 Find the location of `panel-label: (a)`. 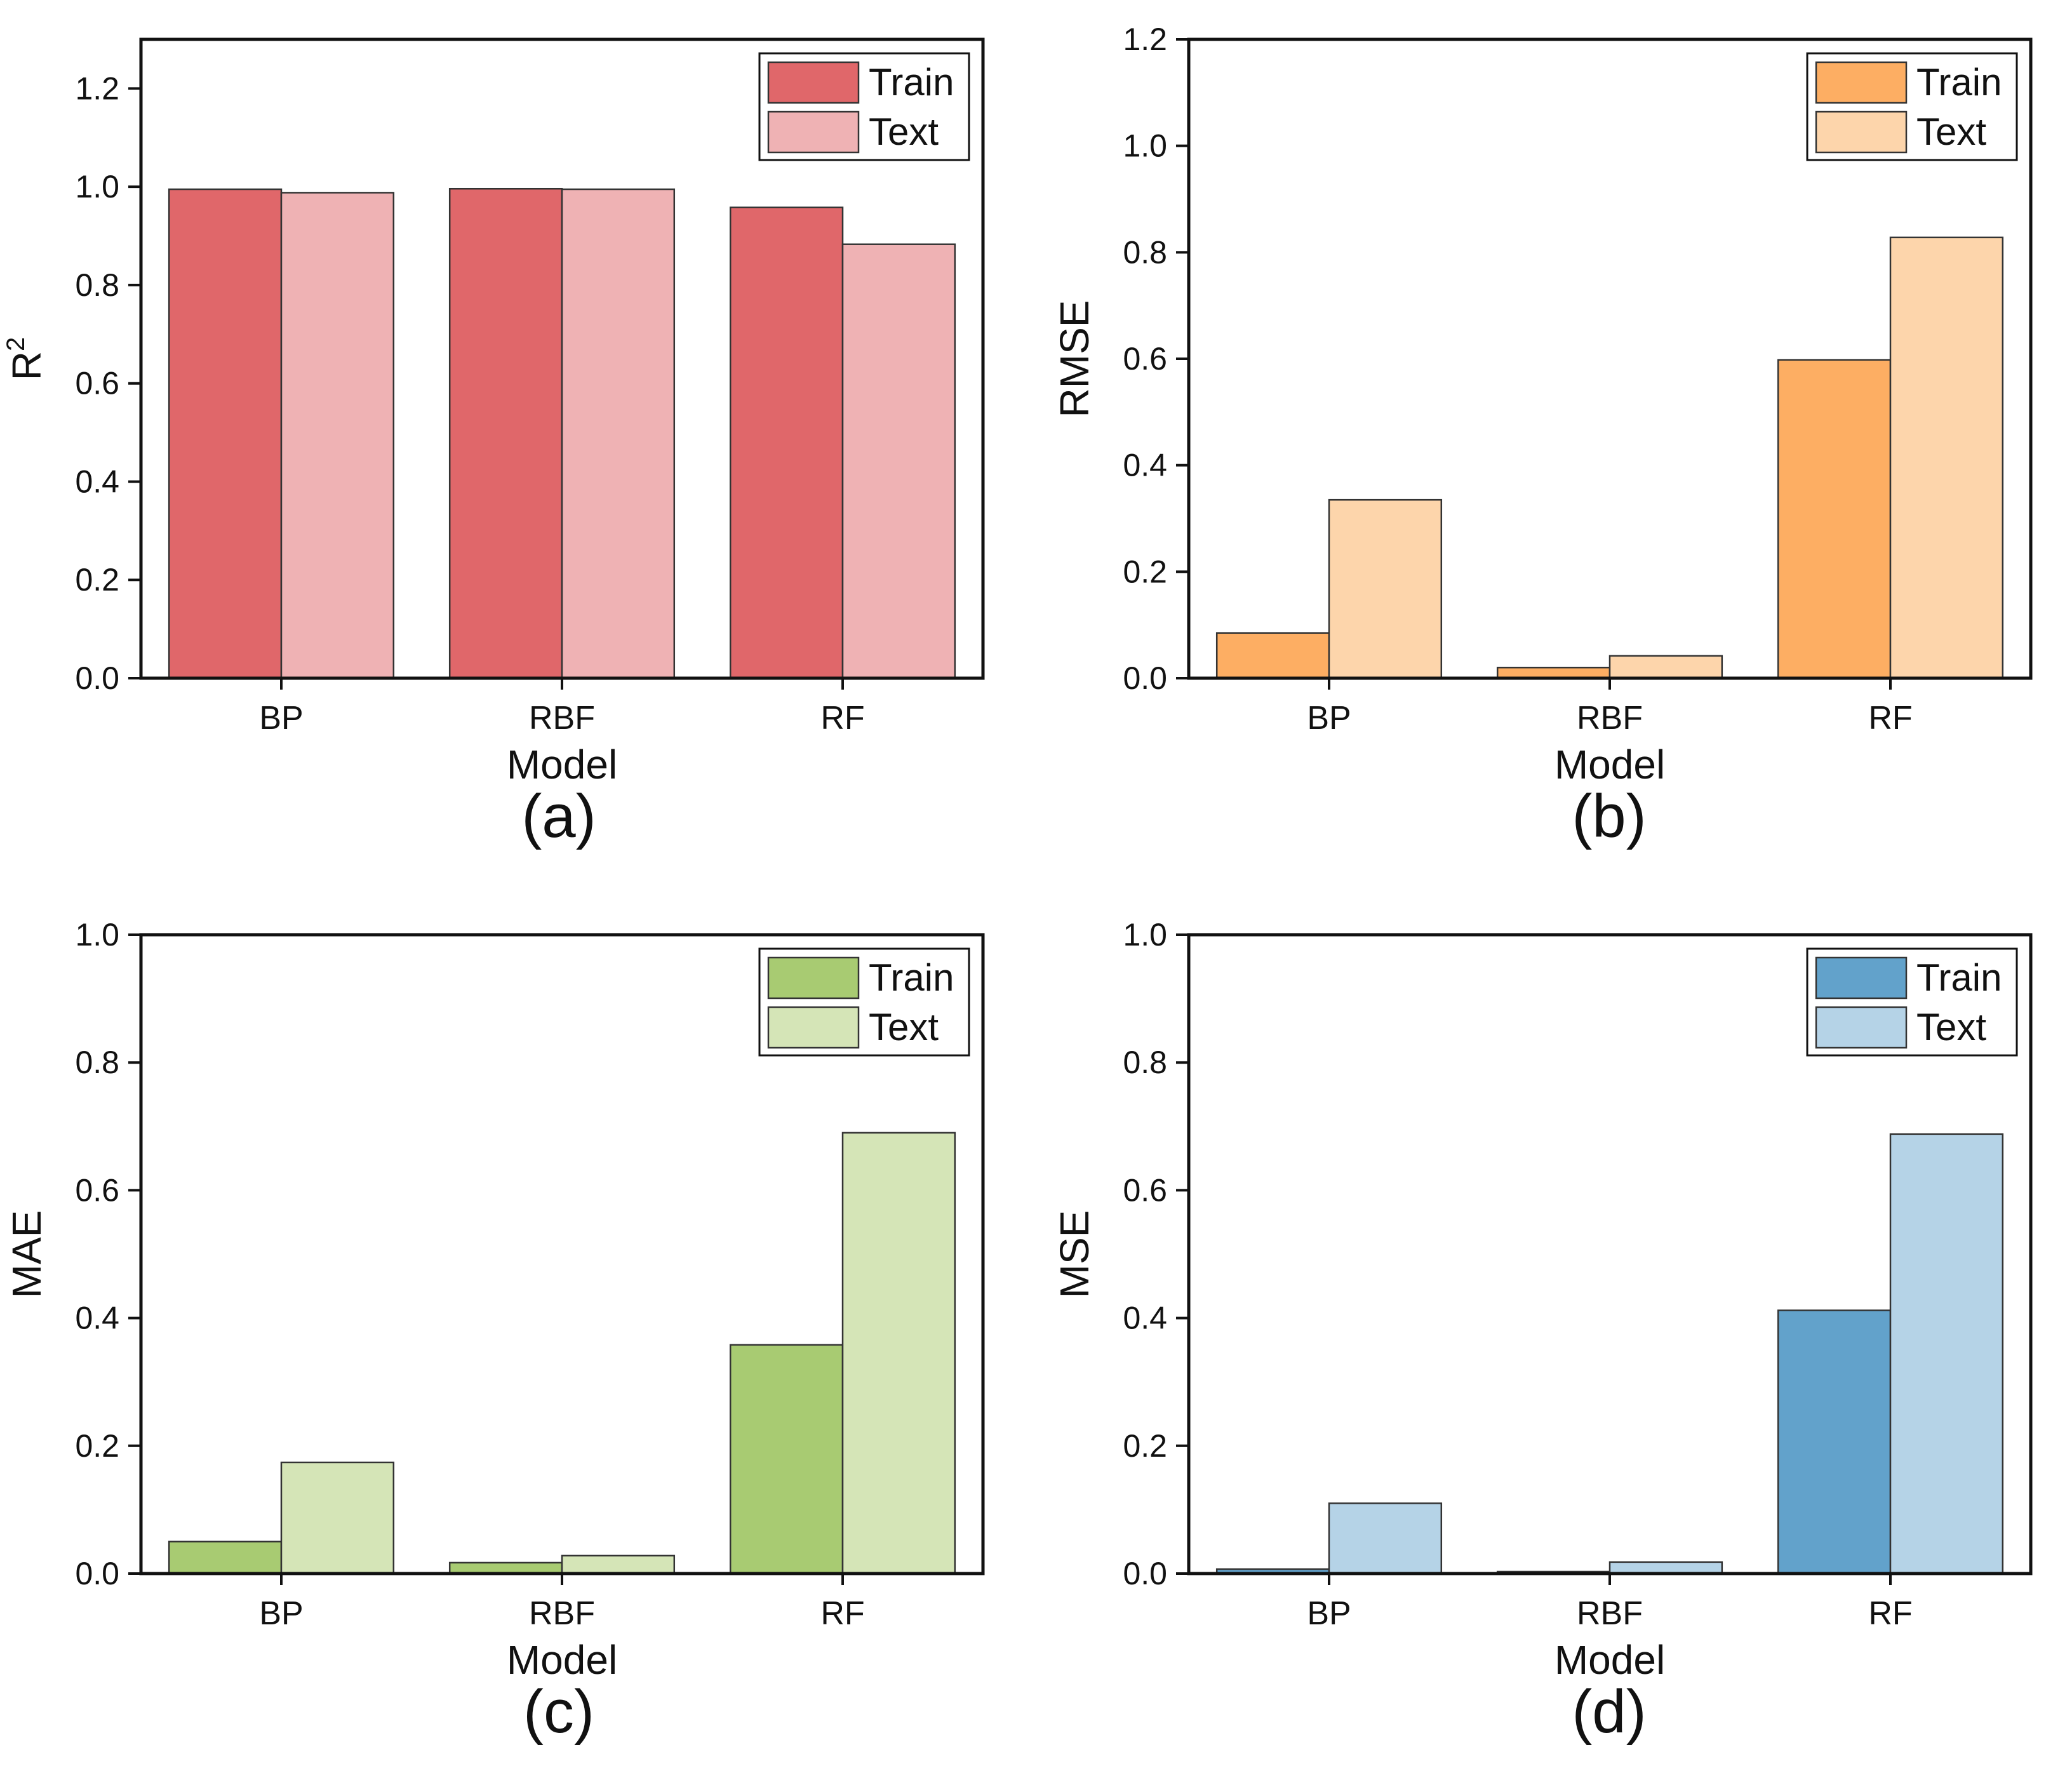

panel-label: (a) is located at coordinates (558, 816).